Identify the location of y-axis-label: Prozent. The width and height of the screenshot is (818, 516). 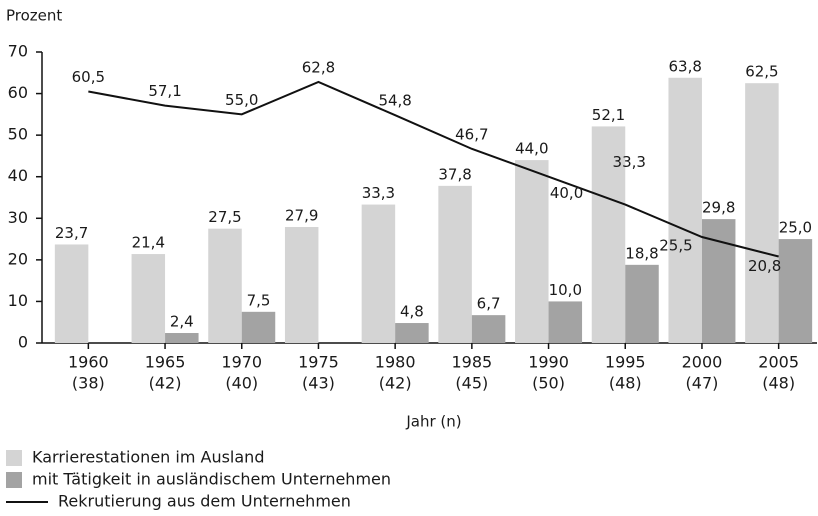
(34, 16).